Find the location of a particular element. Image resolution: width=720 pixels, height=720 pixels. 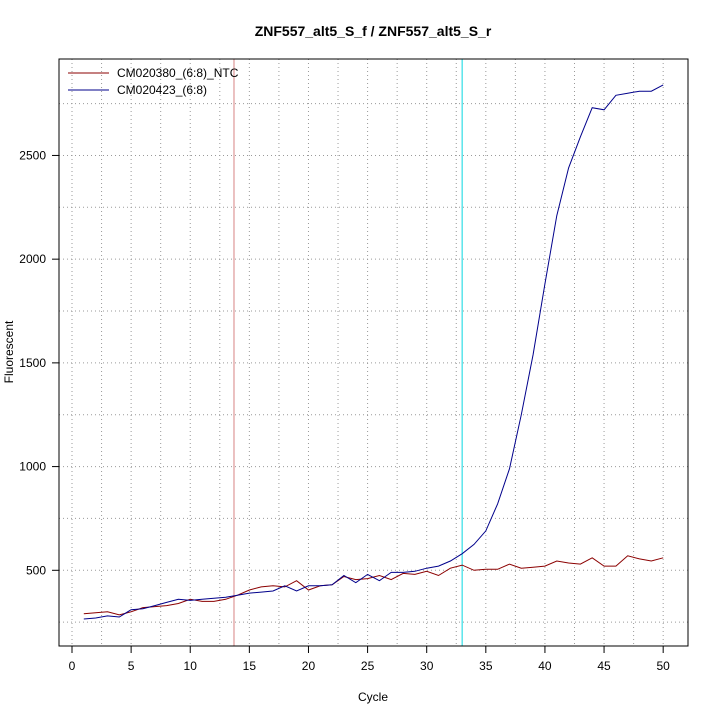

y-axis: 500 1000 1500 2000 2500 is located at coordinates (39, 362).